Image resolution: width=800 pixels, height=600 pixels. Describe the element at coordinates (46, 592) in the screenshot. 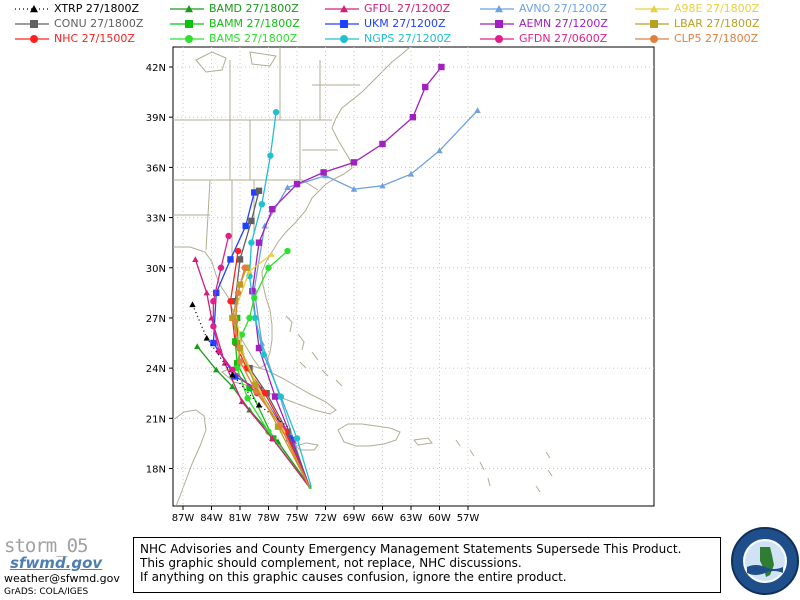

I see `grads-credit: GrADS: COLA/IGES` at that location.